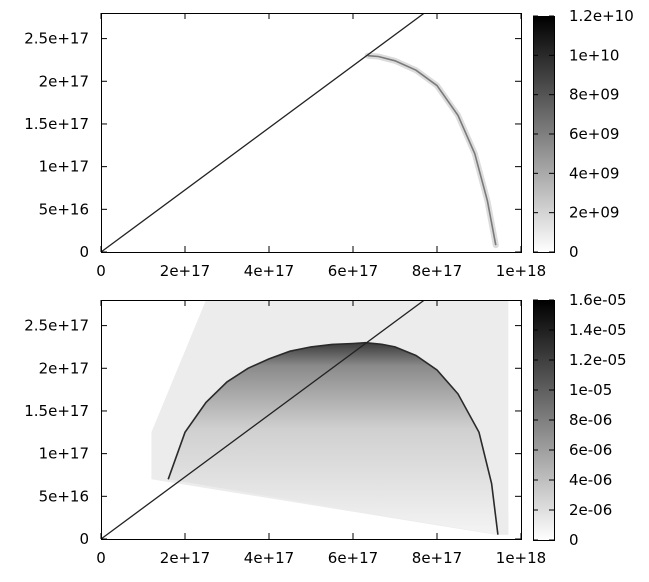 This screenshot has width=649, height=582. What do you see at coordinates (598, 330) in the screenshot?
I see `colorbar-tick-label: 1.4e-05` at bounding box center [598, 330].